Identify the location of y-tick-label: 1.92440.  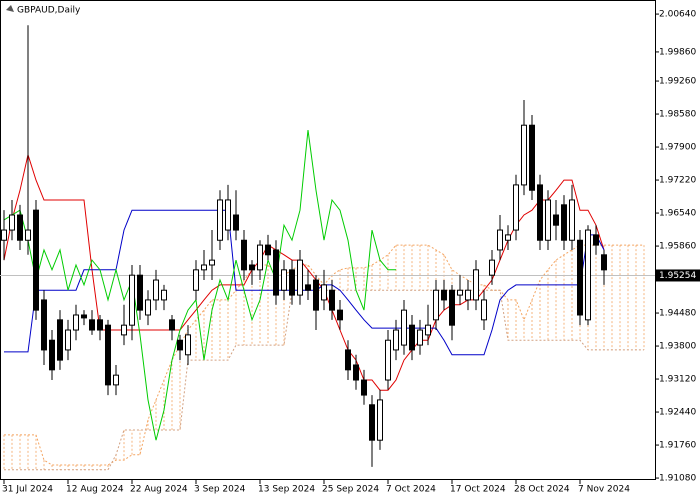
(677, 413).